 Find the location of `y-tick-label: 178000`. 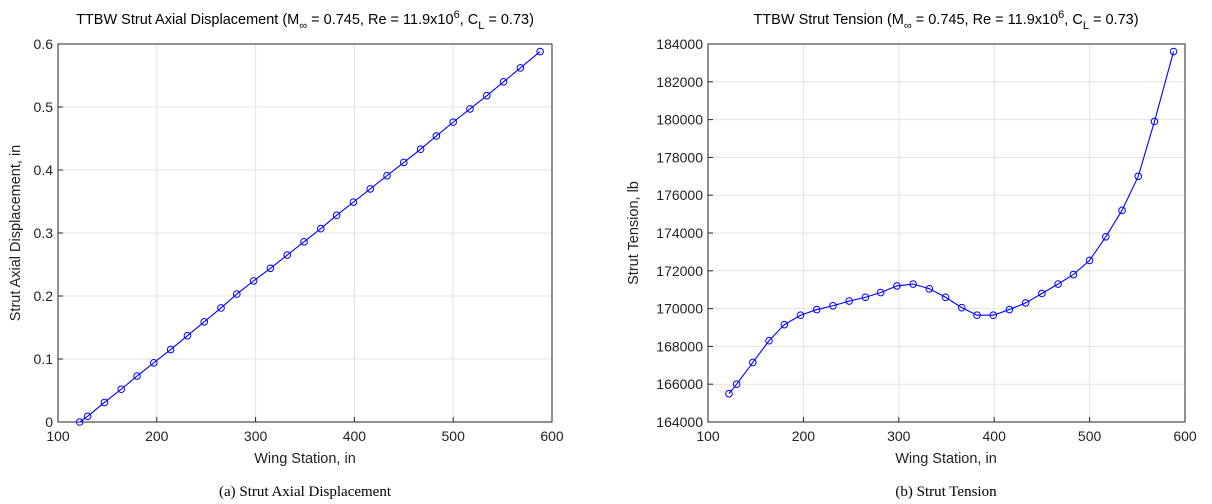

y-tick-label: 178000 is located at coordinates (679, 157).